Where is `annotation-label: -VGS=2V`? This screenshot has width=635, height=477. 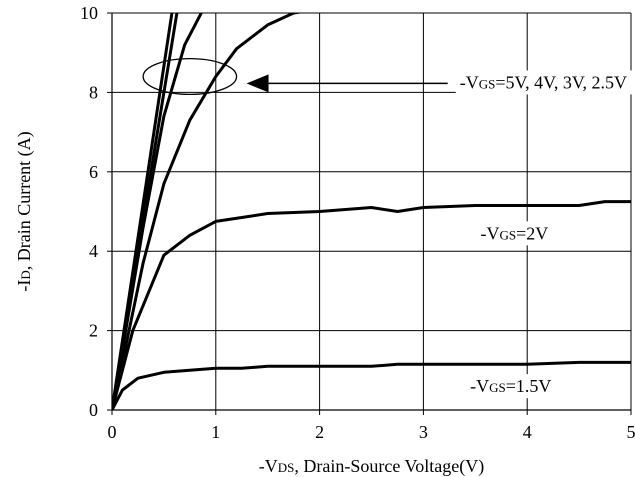
annotation-label: -VGS=2V is located at coordinates (514, 233).